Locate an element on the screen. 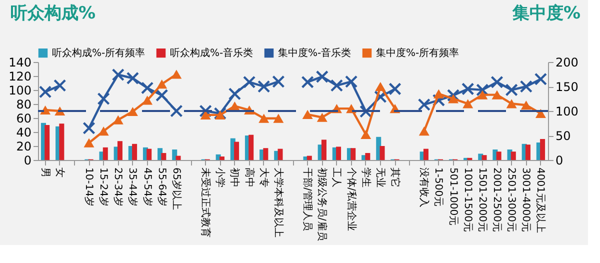 This screenshot has width=600, height=263. x-tick-label: 个体/私营企业 is located at coordinates (351, 199).